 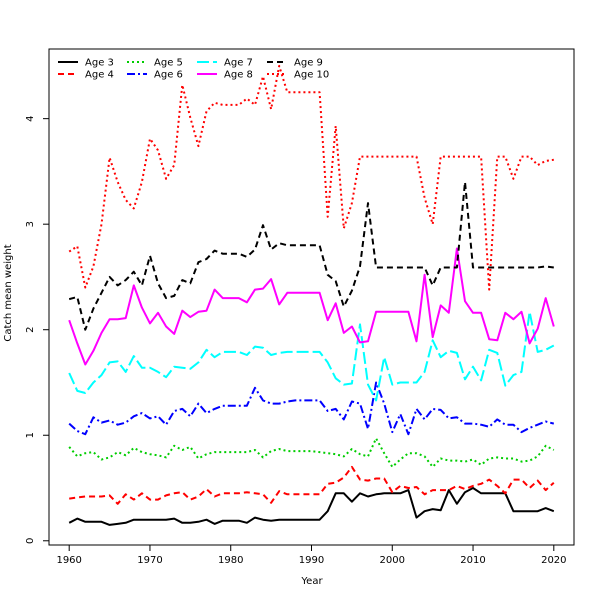 I want to click on legend-label: Age 4, so click(x=99, y=75).